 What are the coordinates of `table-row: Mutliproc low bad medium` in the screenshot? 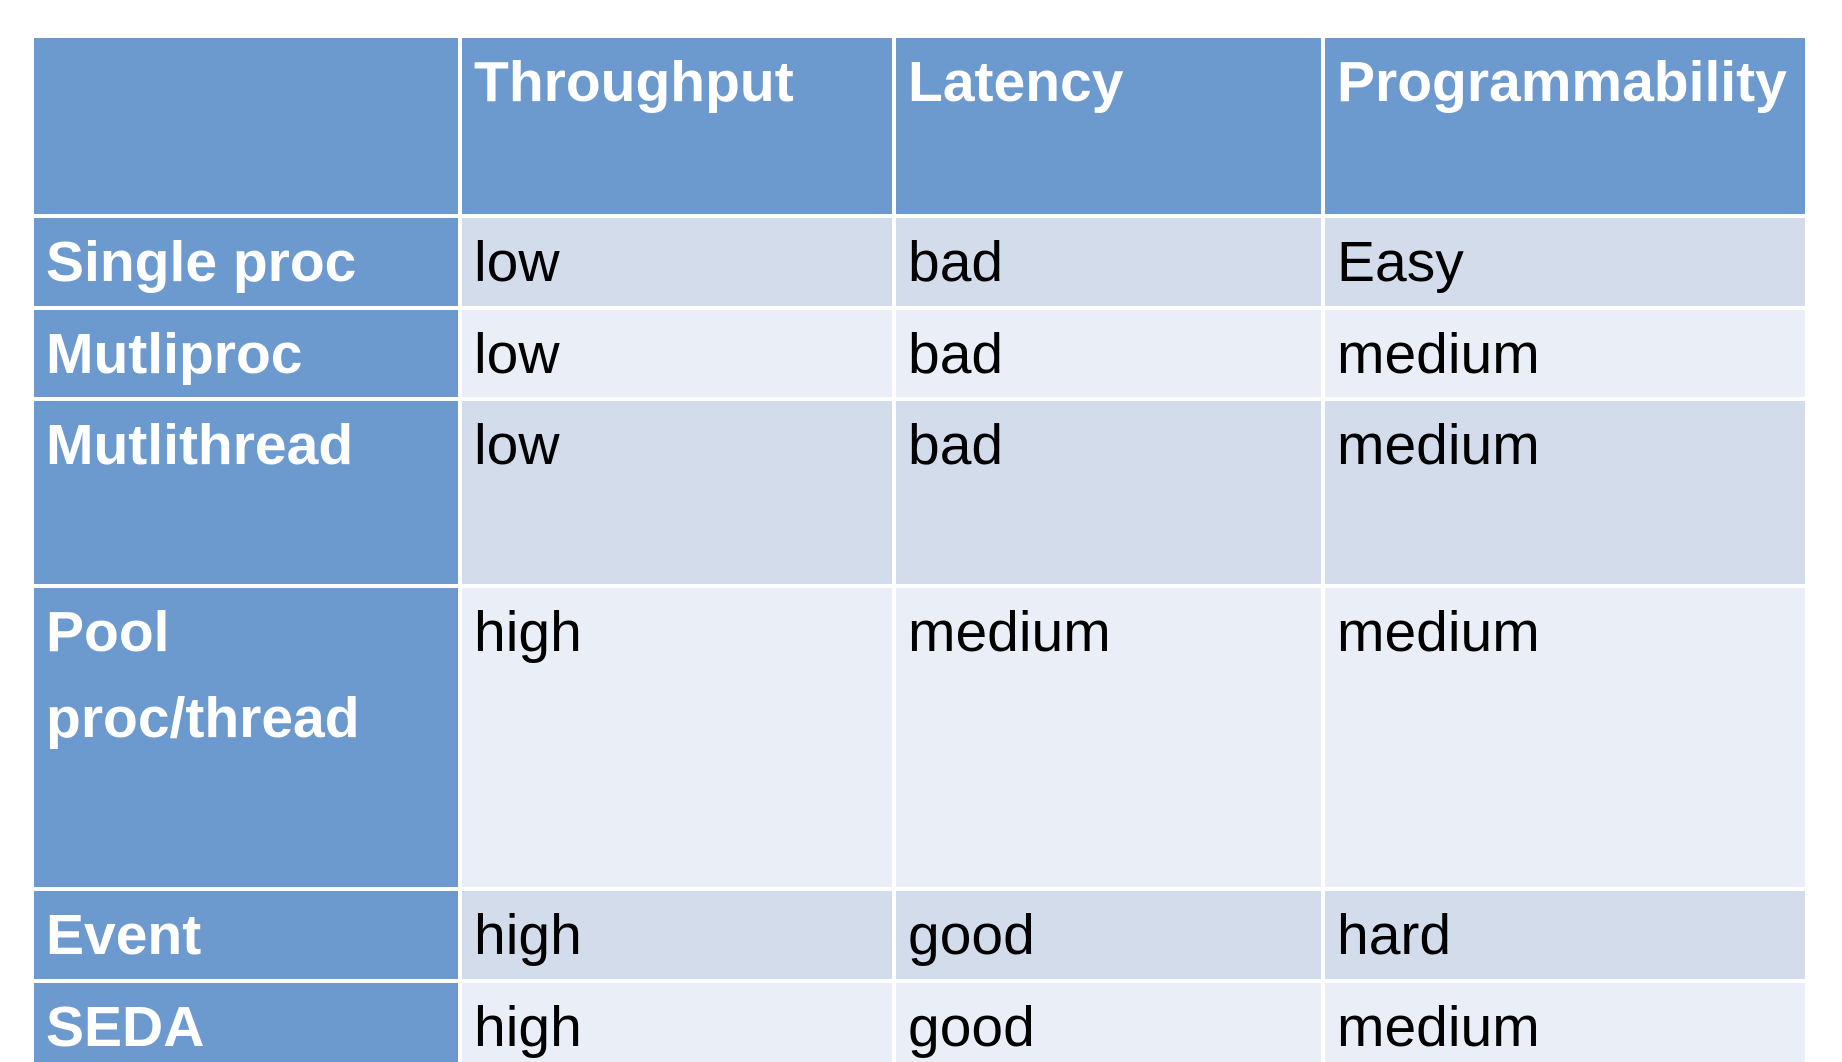 It's located at (919, 353).